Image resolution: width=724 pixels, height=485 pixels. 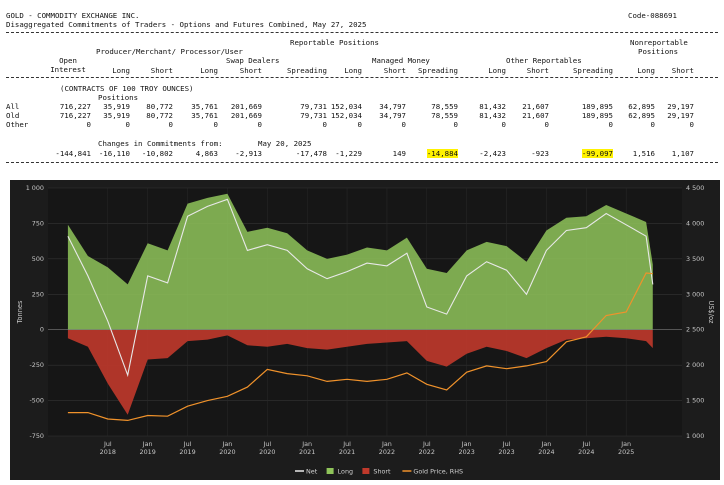 I want to click on legend-label: Short, so click(x=382, y=472).